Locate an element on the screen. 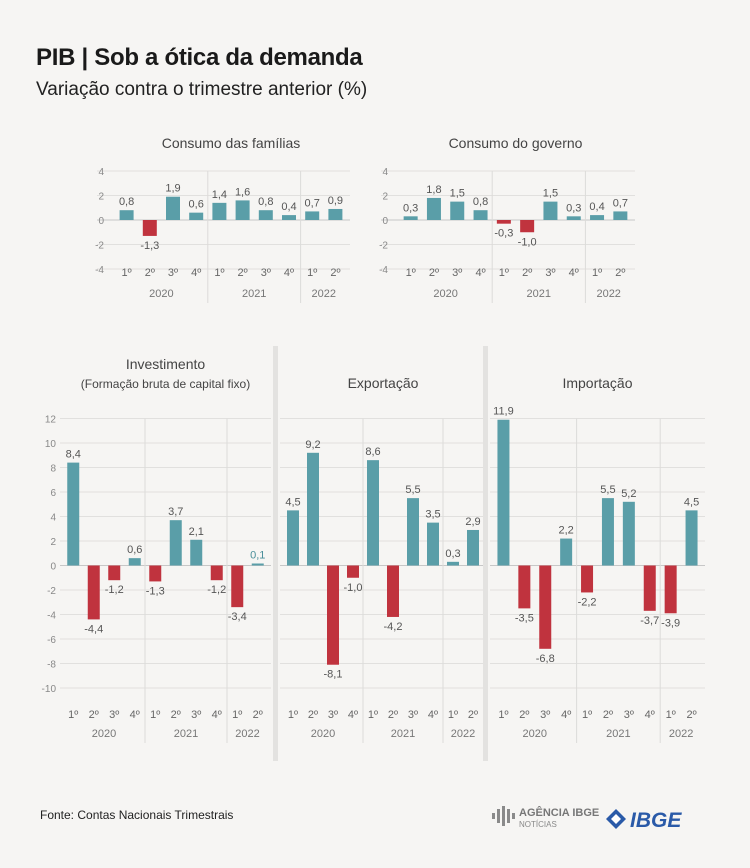  data-label: -2,2 is located at coordinates (587, 602).